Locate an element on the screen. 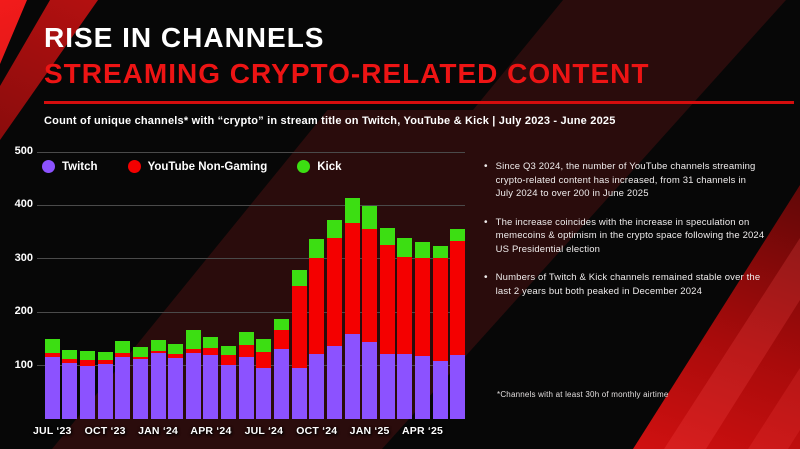 Image resolution: width=800 pixels, height=449 pixels. y-axis-label-400: 400 is located at coordinates (23, 204).